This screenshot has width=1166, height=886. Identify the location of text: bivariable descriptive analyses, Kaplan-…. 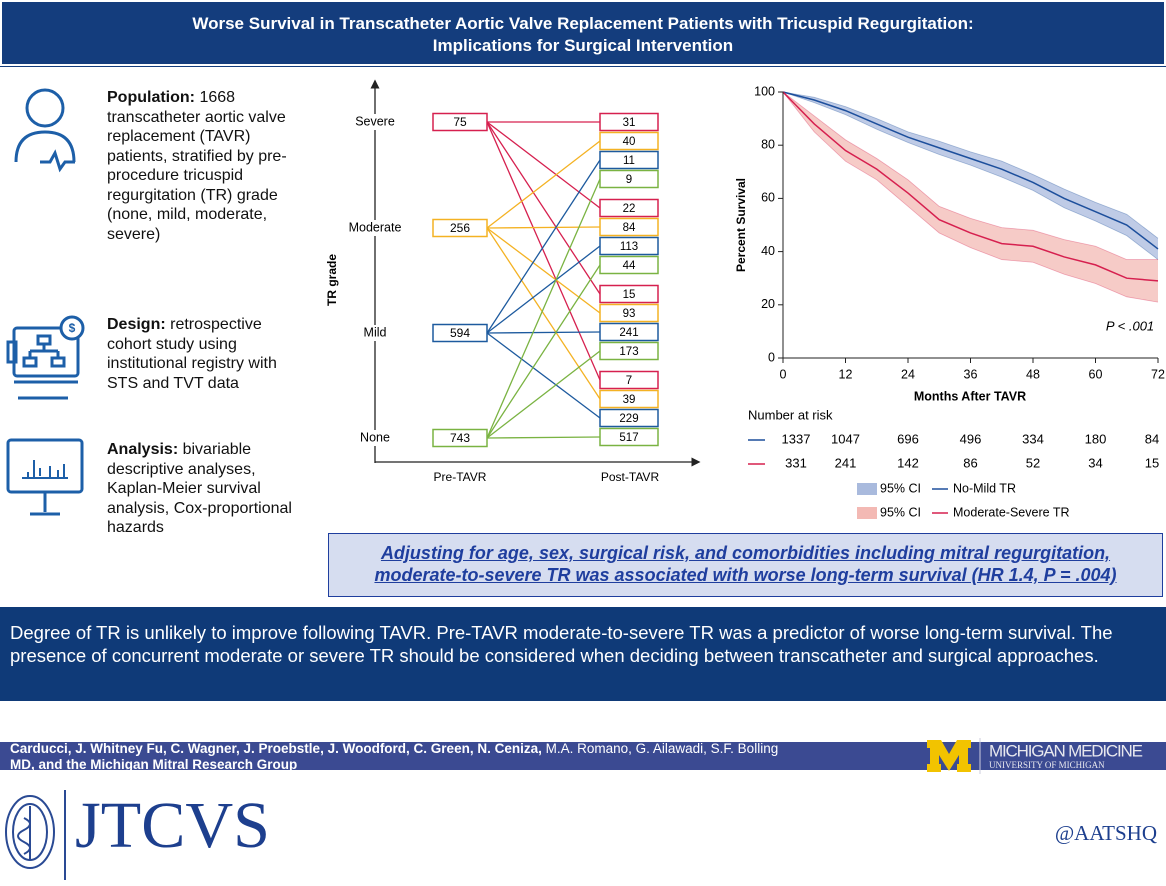
(199, 488).